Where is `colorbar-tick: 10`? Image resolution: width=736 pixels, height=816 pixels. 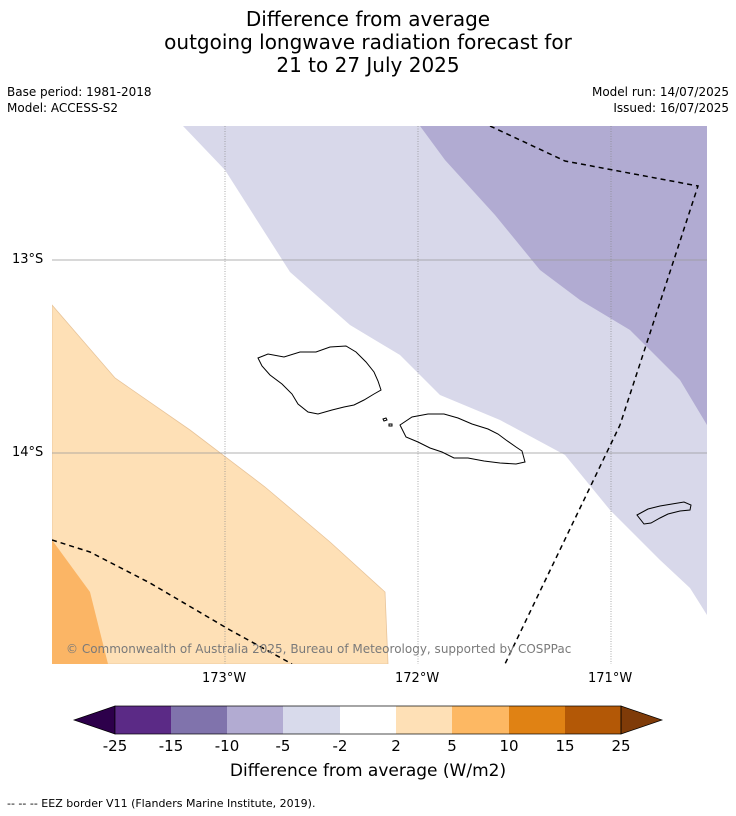 colorbar-tick: 10 is located at coordinates (509, 746).